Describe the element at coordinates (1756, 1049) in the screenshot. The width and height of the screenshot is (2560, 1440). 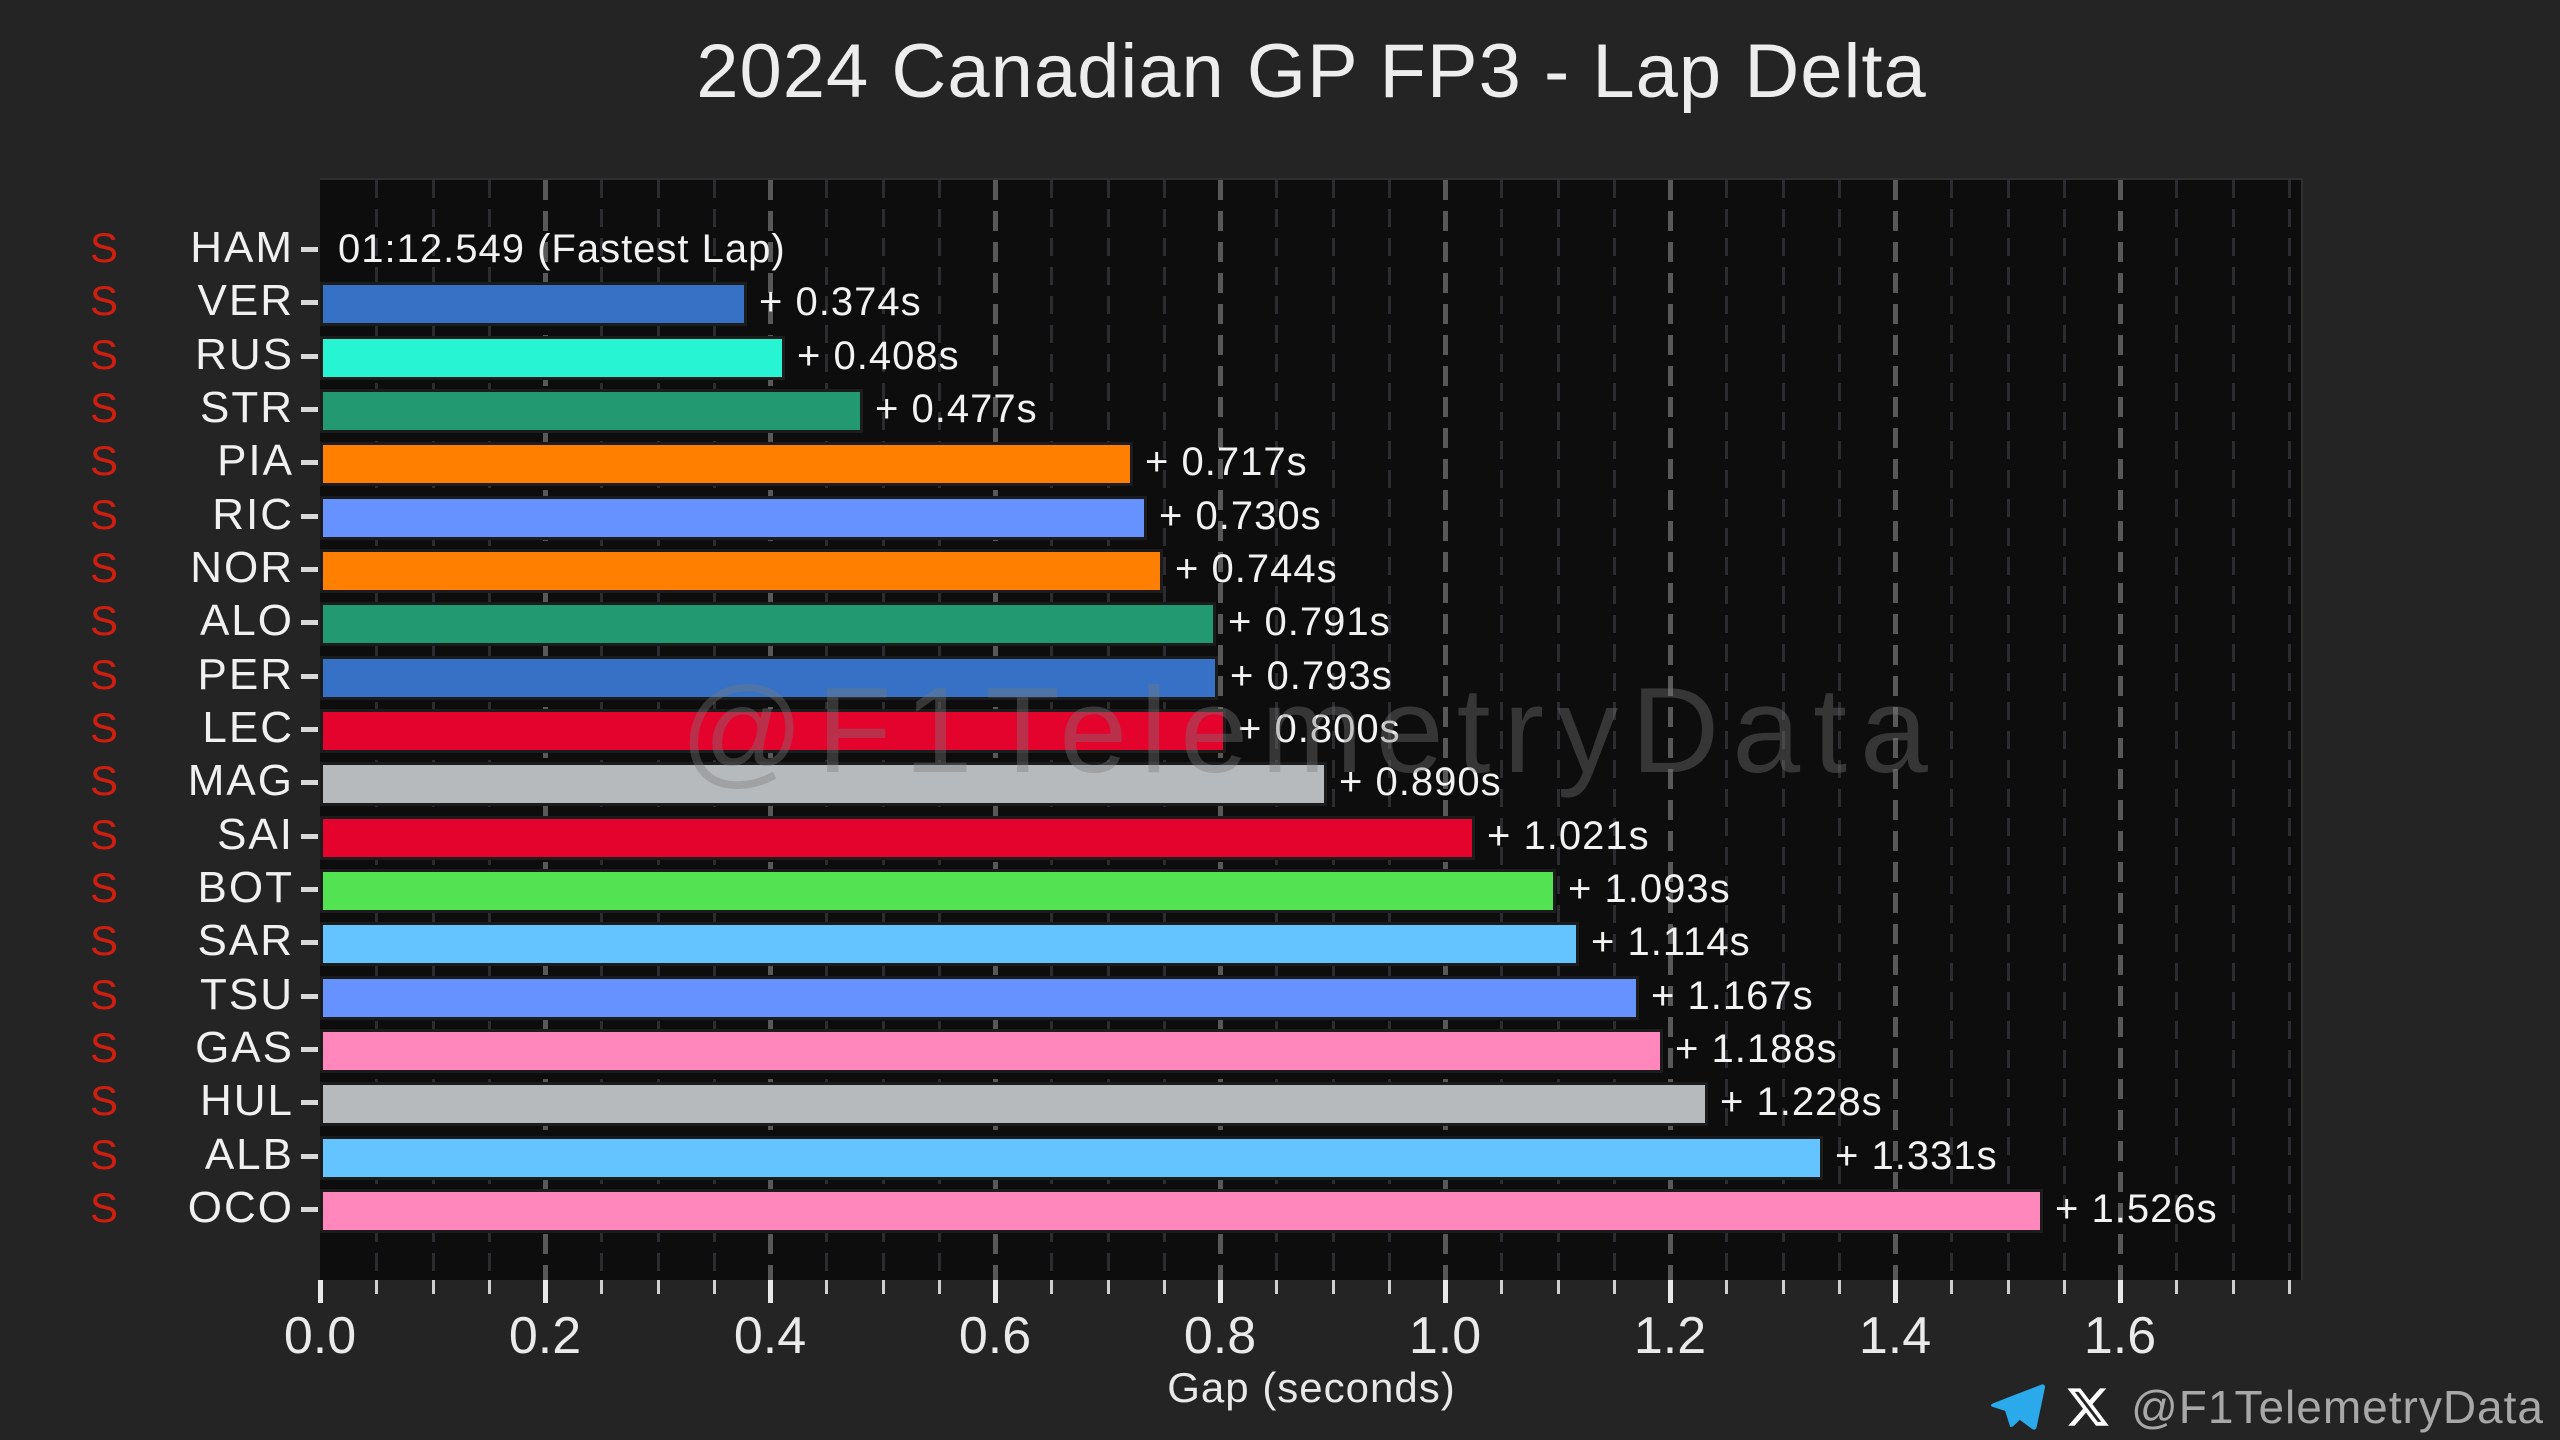
I see `gap-value-label: + 1.188s` at that location.